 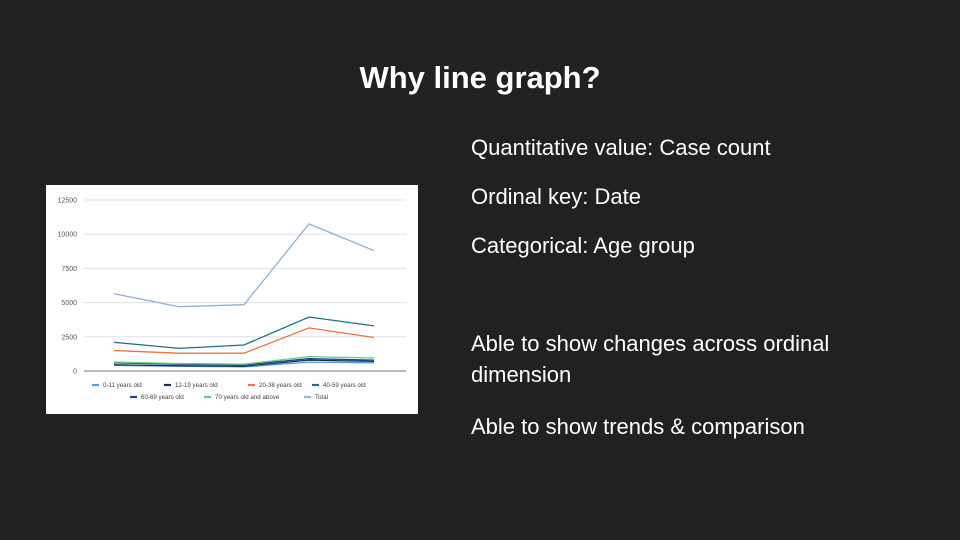 I want to click on y-tick-label: 2500, so click(x=69, y=337).